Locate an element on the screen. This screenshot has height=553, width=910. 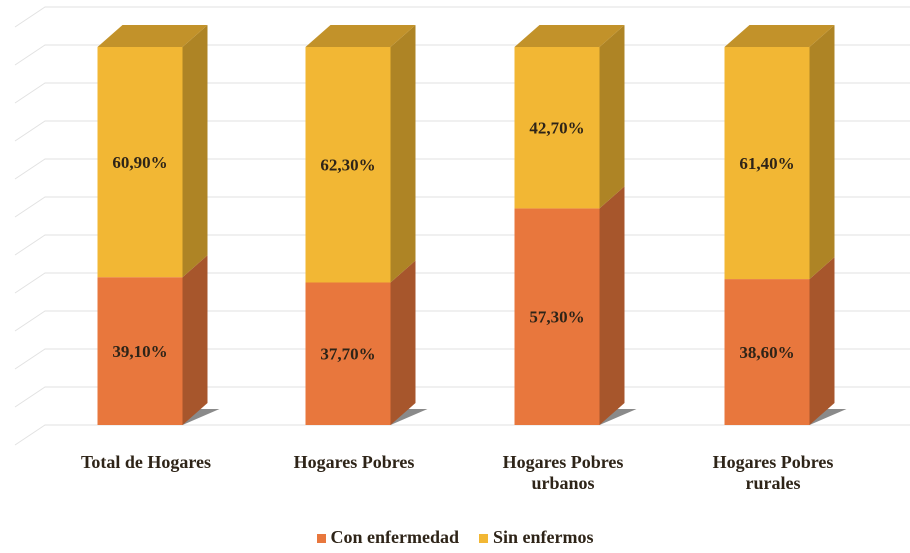
x-tick-label: Hogares Pobres is located at coordinates (354, 462).